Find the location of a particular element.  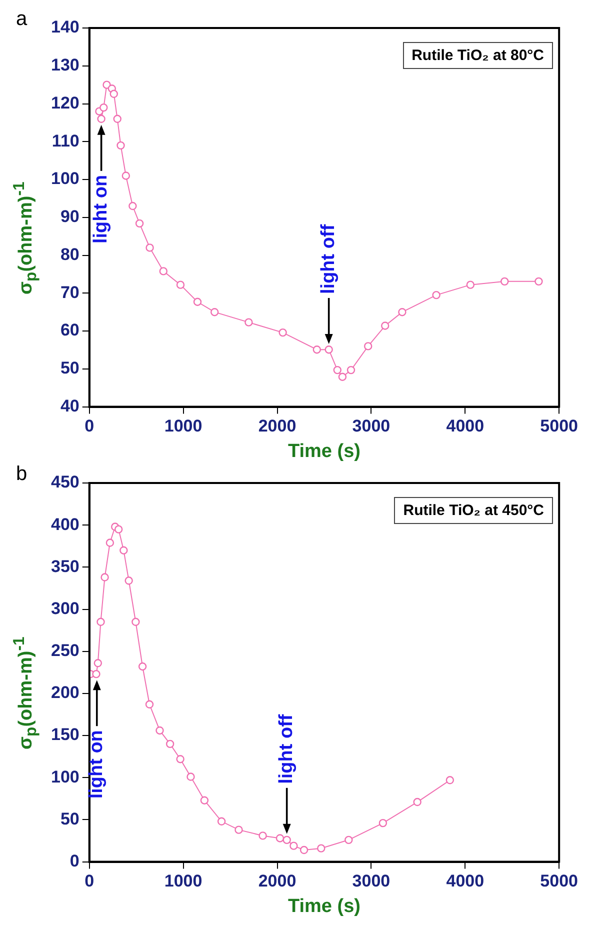

y-tick-label: 400 is located at coordinates (65, 524).